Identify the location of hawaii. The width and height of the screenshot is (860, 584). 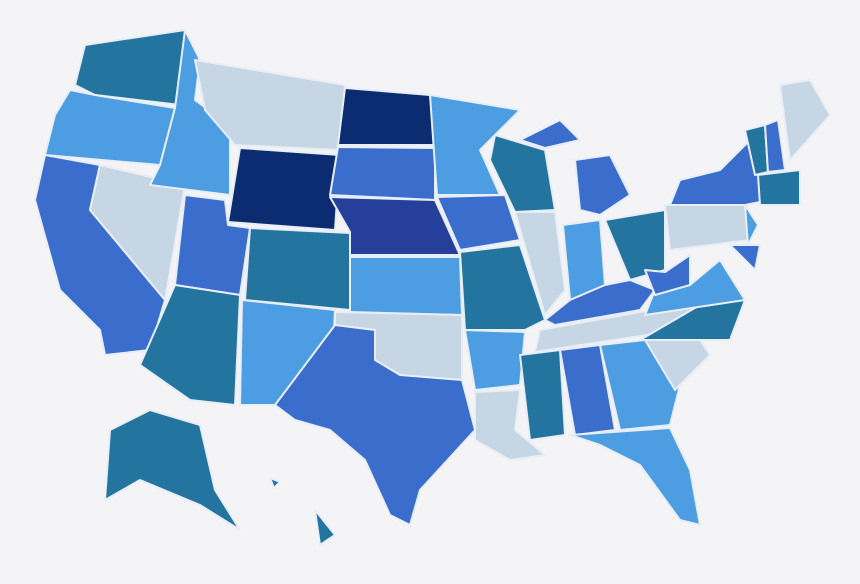
(325, 527).